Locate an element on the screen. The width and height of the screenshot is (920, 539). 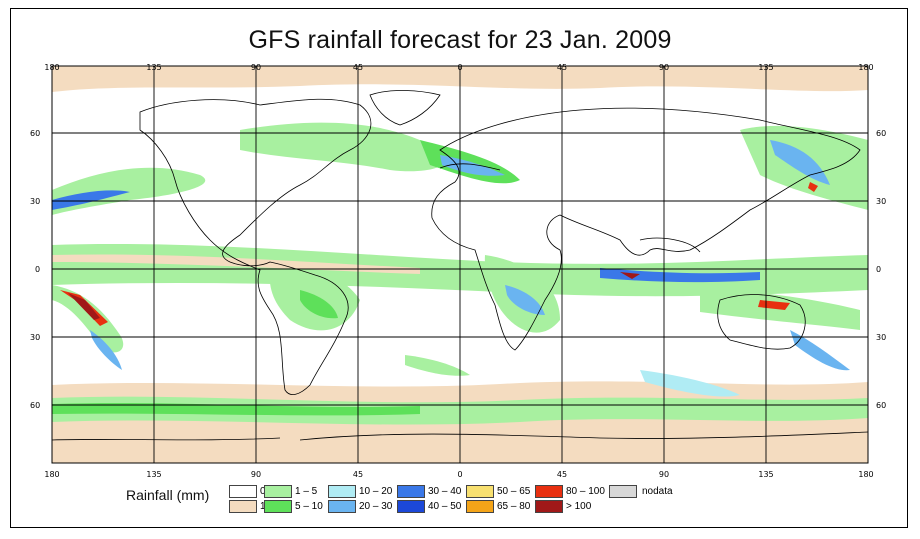
lon-tick-top: 0 is located at coordinates (459, 67).